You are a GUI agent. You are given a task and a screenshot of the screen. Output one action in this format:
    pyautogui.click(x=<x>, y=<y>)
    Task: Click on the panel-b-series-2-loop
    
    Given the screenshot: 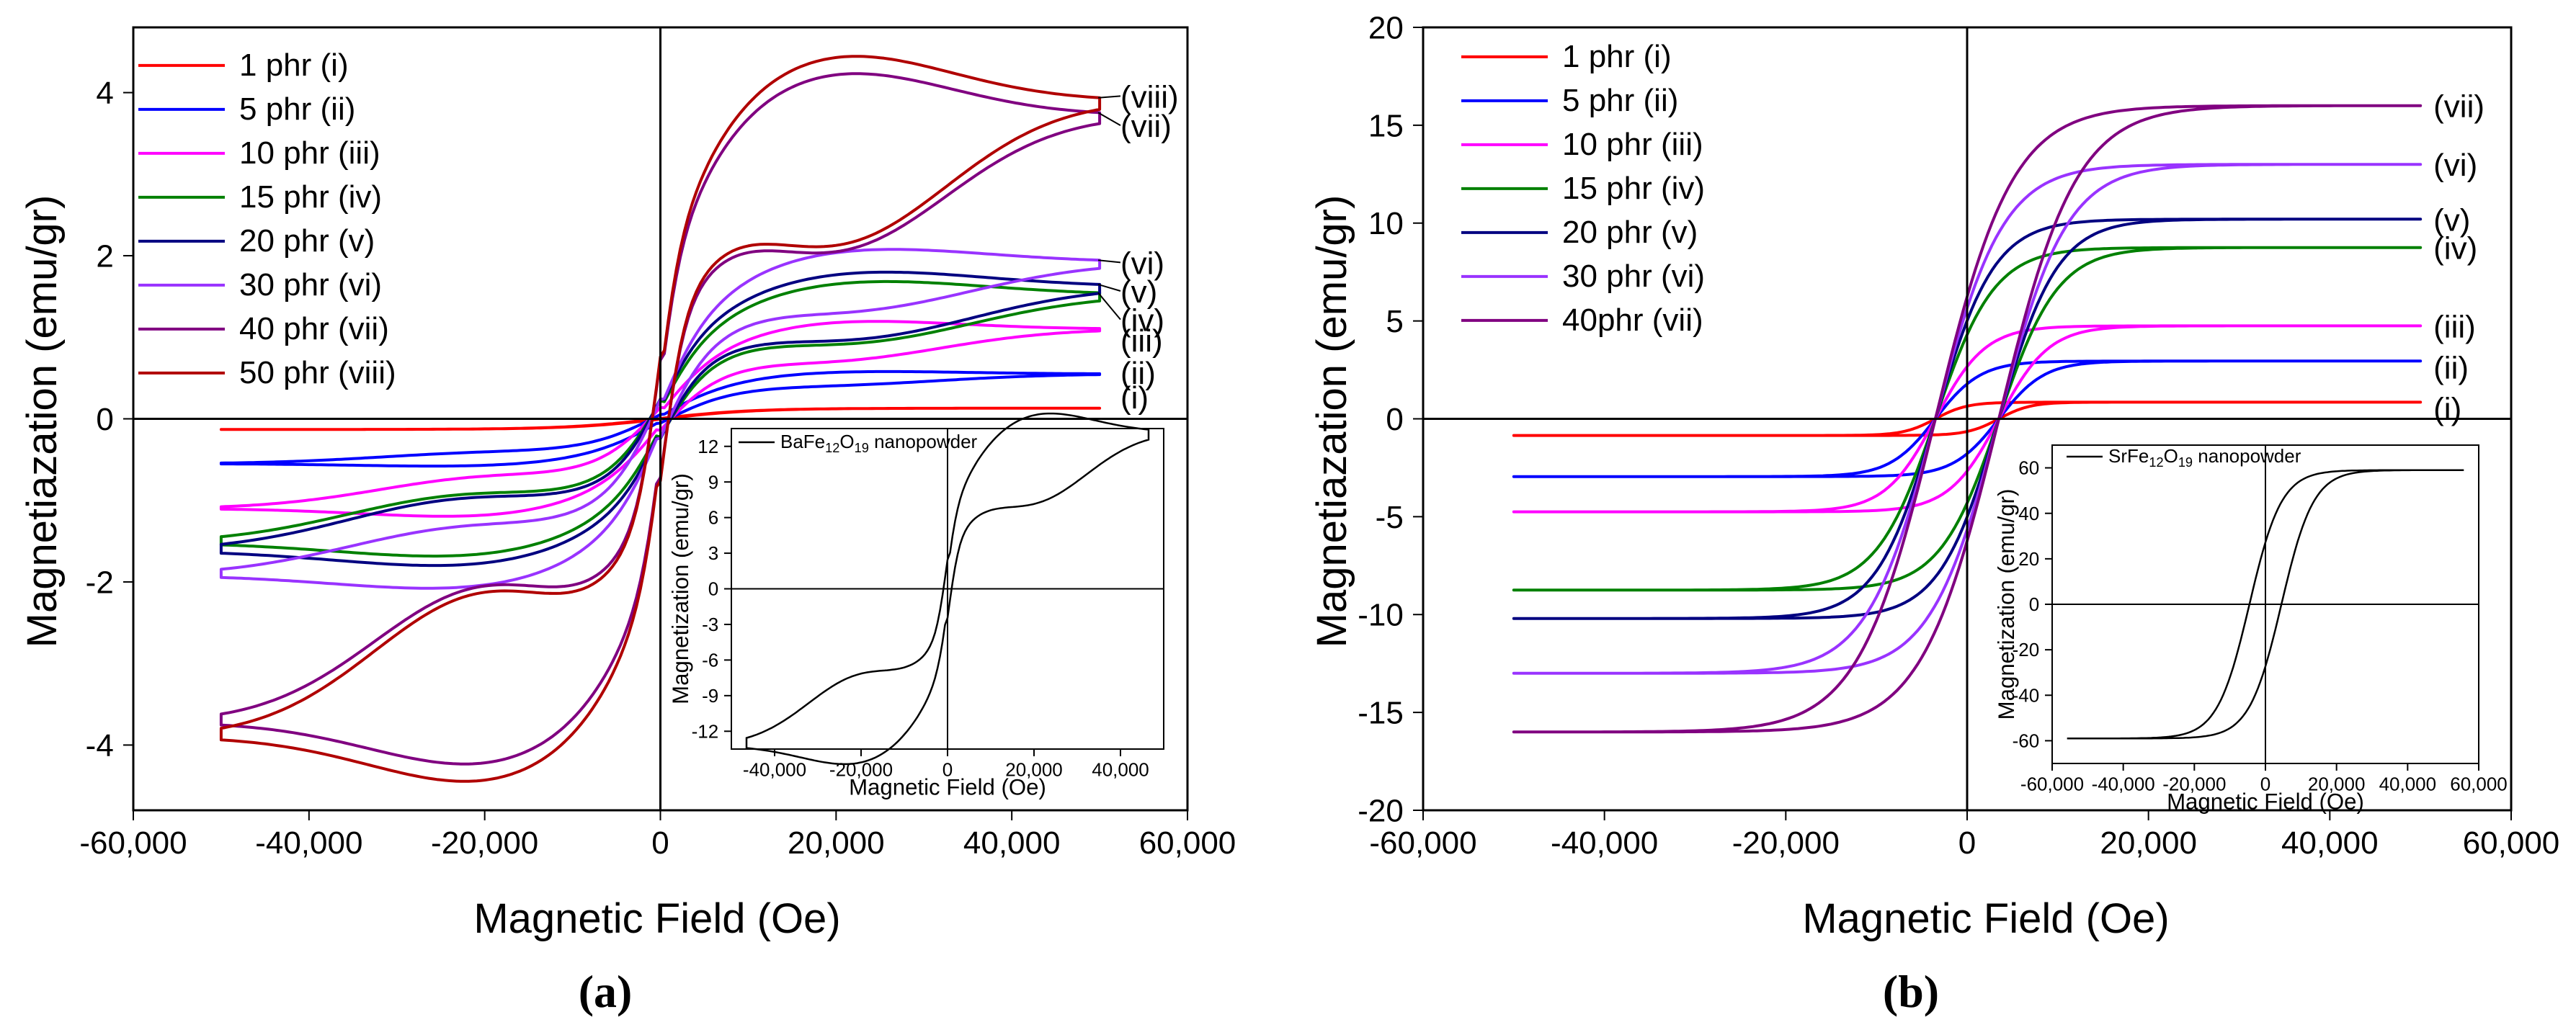 What is the action you would take?
    pyautogui.click(x=1967, y=418)
    